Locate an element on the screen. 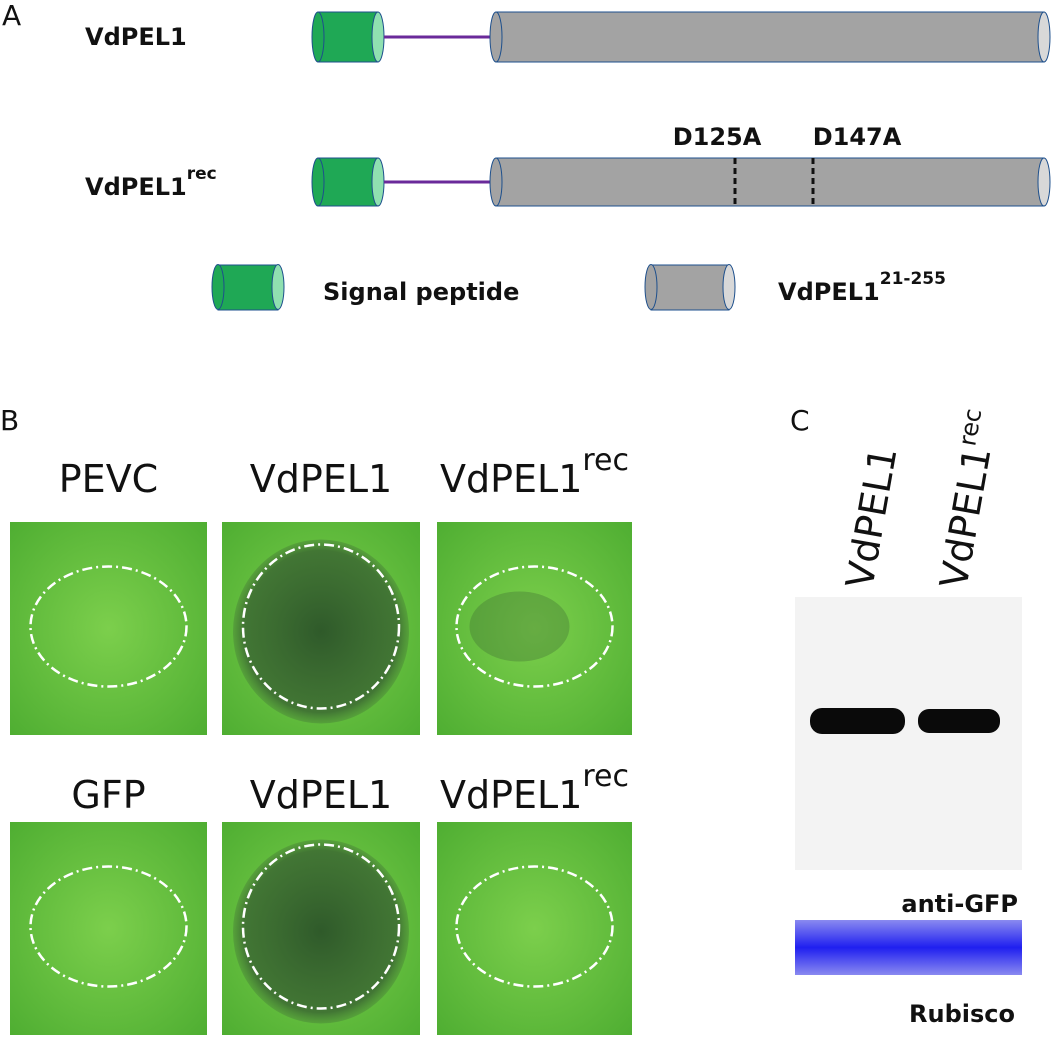 This screenshot has width=1060, height=1042. construct-name: VdPEL1rec is located at coordinates (151, 182).